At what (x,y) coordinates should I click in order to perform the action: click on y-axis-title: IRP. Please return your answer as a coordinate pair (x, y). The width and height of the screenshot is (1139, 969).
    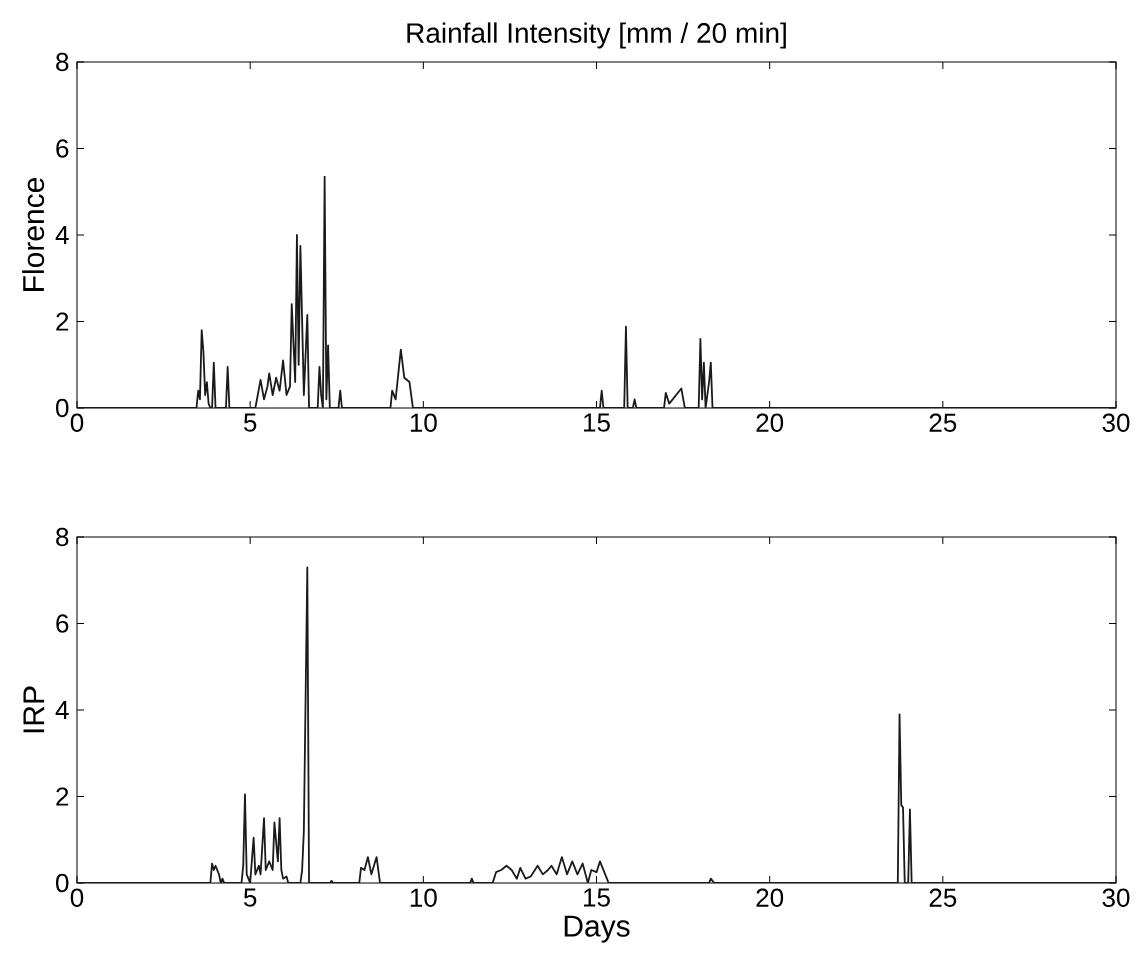
    Looking at the image, I should click on (34, 709).